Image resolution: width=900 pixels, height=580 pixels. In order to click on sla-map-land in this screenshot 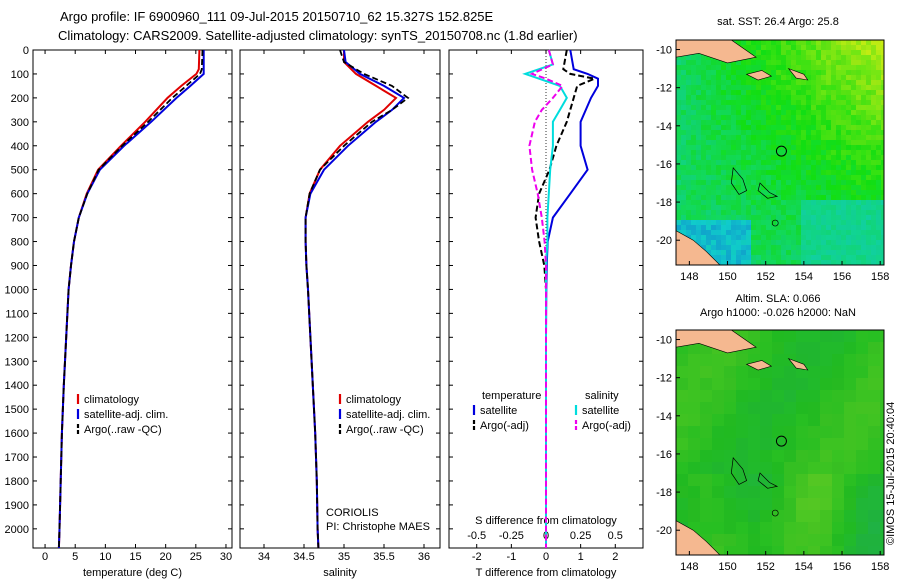, I will do `click(698, 537)`.